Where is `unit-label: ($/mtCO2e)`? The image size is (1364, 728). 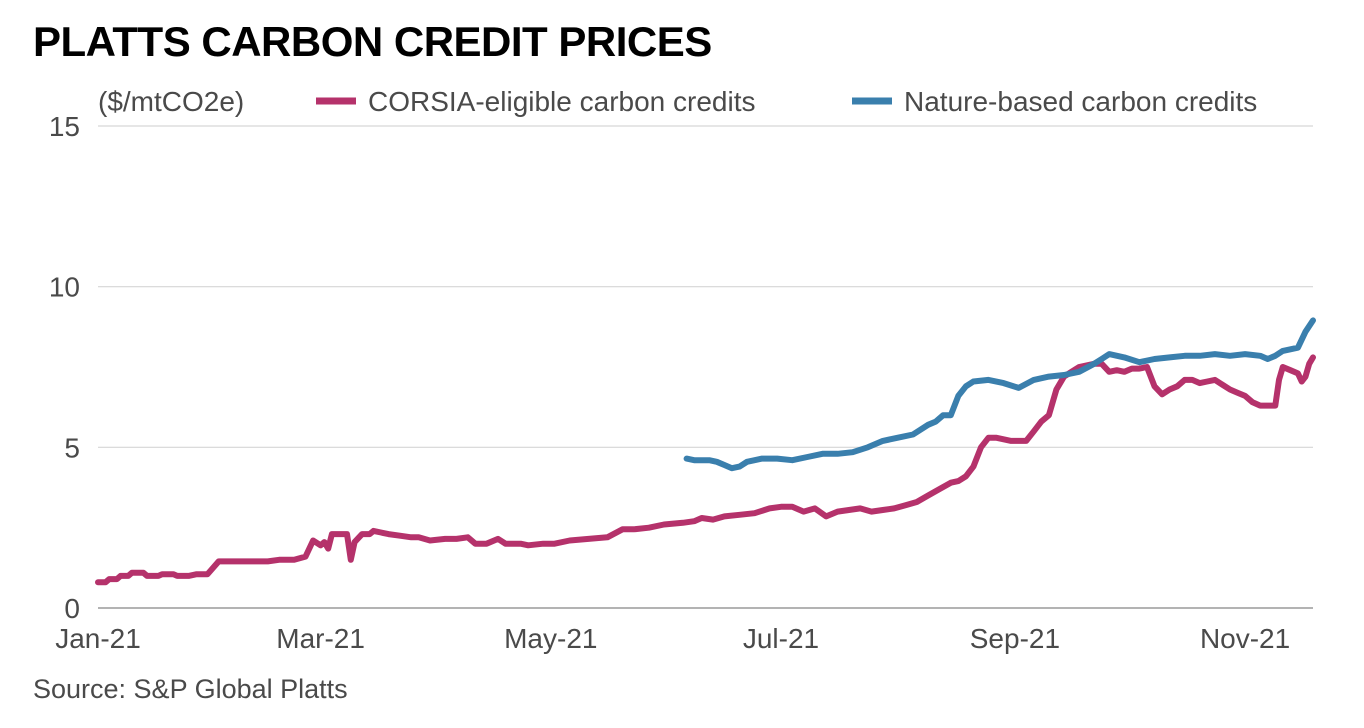 unit-label: ($/mtCO2e) is located at coordinates (171, 101).